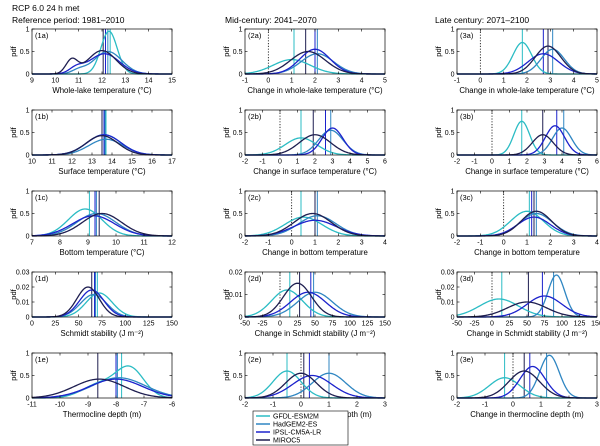 Image resolution: width=600 pixels, height=446 pixels. I want to click on x-tick-label: -50, so click(245, 324).